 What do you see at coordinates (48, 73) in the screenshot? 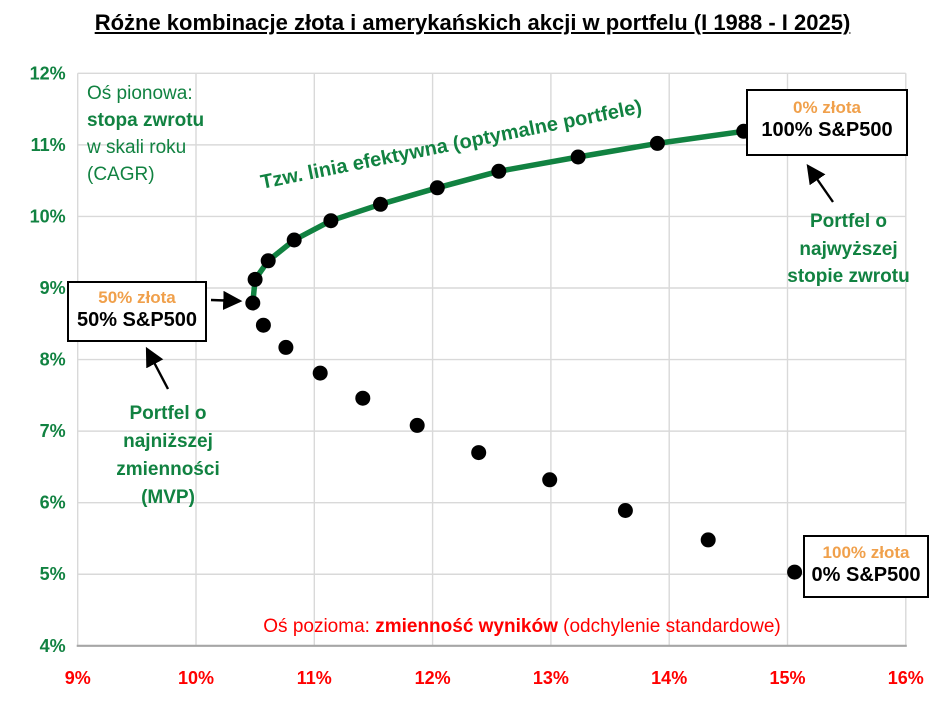
I see `y-tick-label: 12%` at bounding box center [48, 73].